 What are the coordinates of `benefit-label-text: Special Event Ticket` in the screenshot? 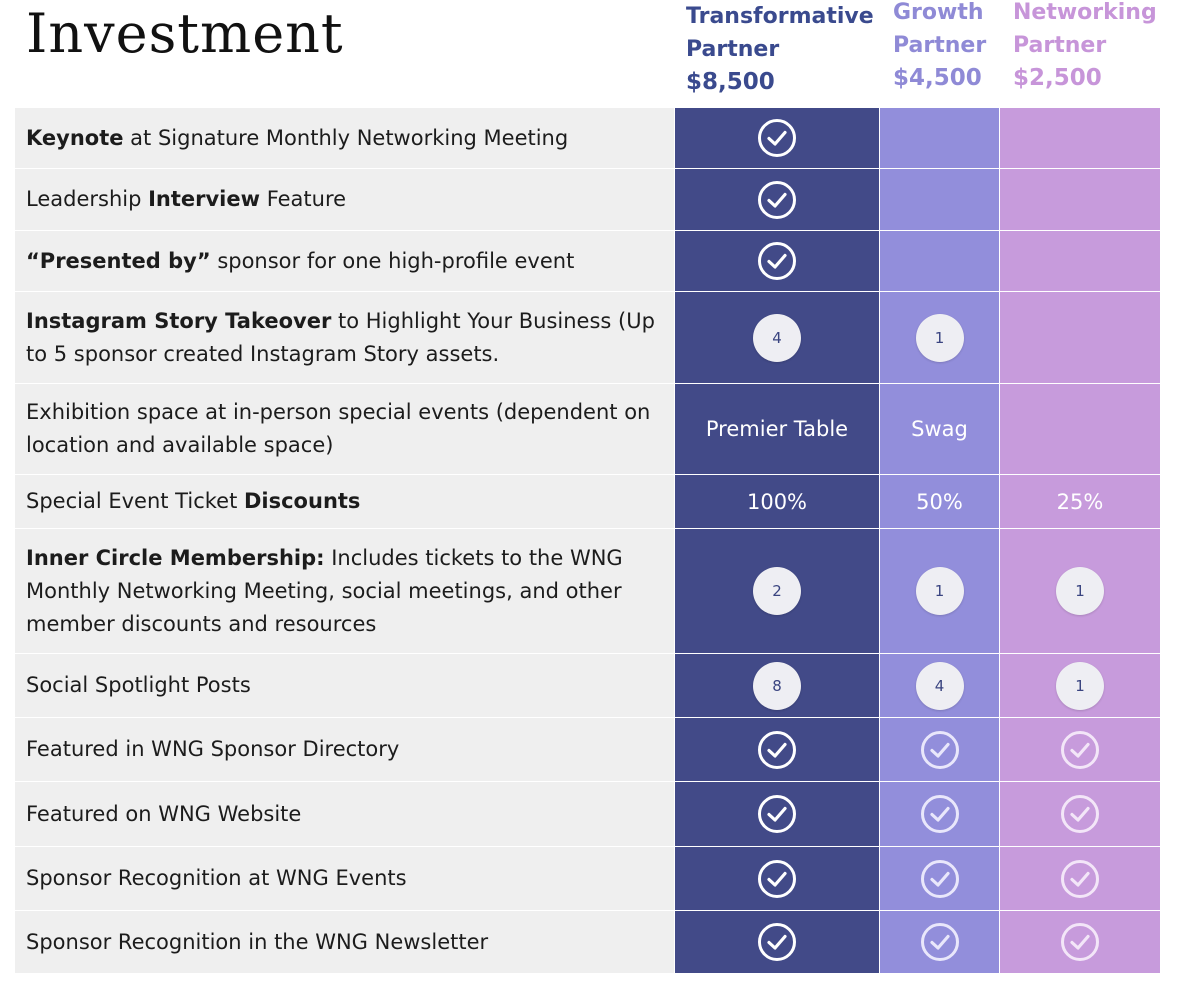 It's located at (135, 501).